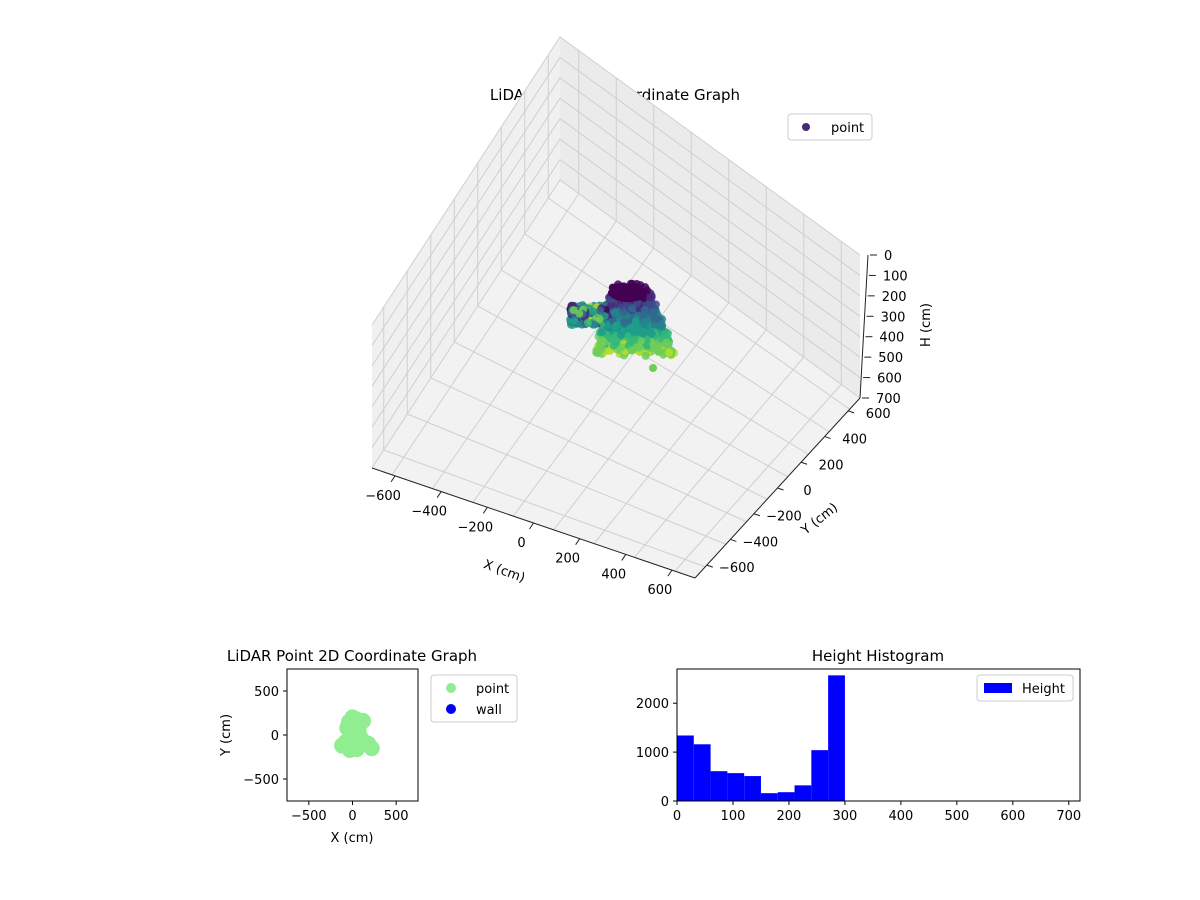 The image size is (1200, 900). Describe the element at coordinates (845, 816) in the screenshot. I see `histogram-x-tick-label: 300` at that location.